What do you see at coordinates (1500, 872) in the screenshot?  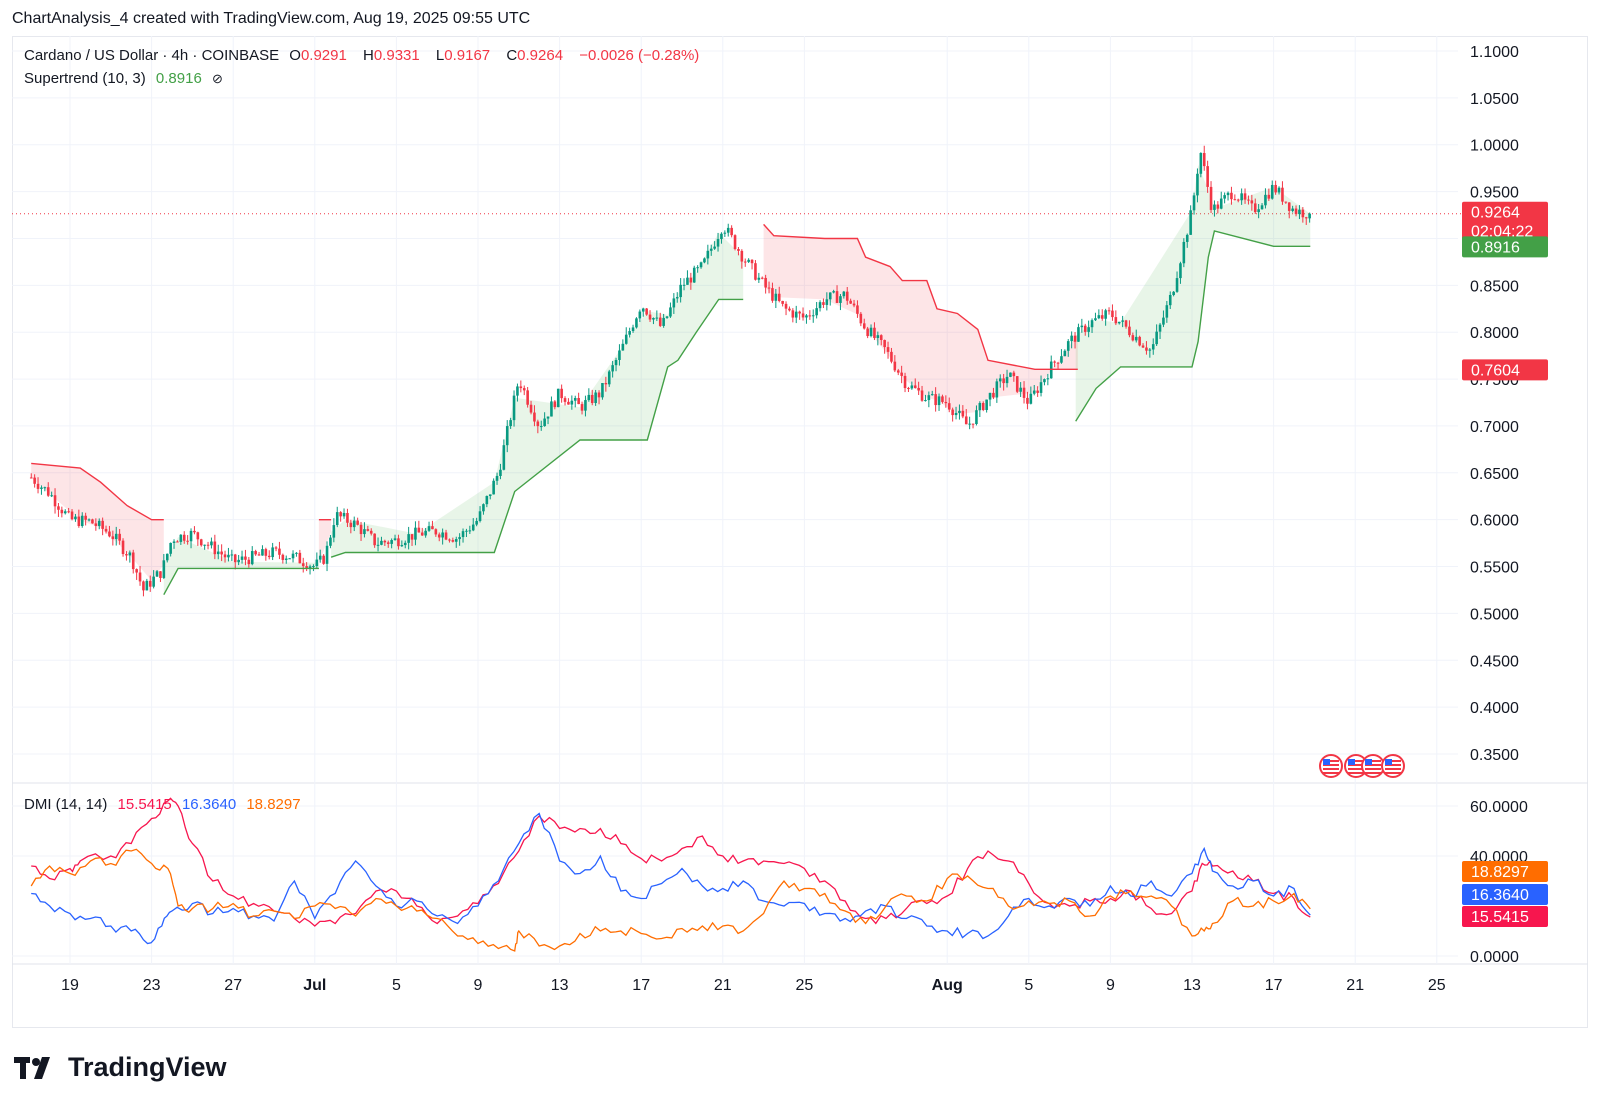 I see `minus-di-badge-text: 18.8297` at bounding box center [1500, 872].